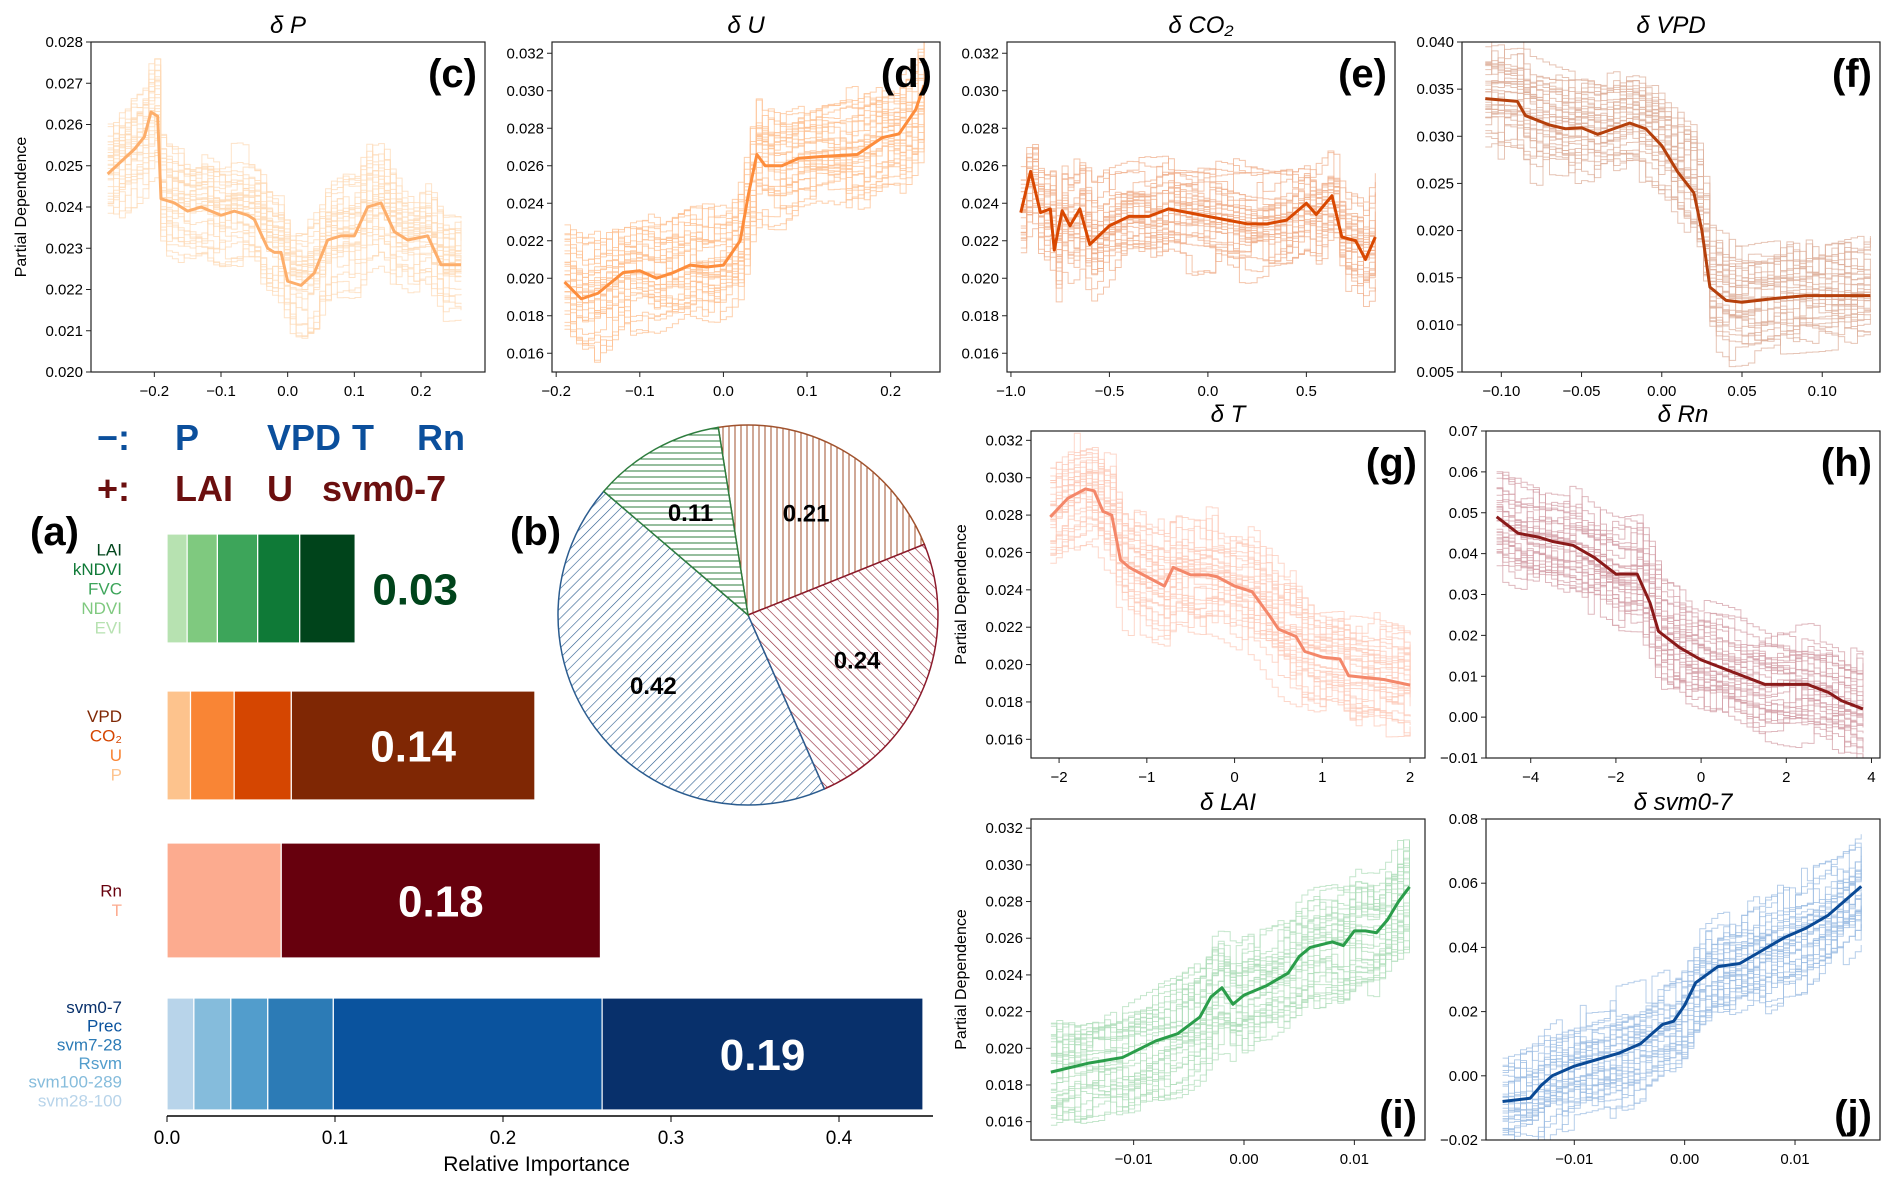 Image resolution: width=1892 pixels, height=1189 pixels. I want to click on bar-segment-label: VPD, so click(104, 716).